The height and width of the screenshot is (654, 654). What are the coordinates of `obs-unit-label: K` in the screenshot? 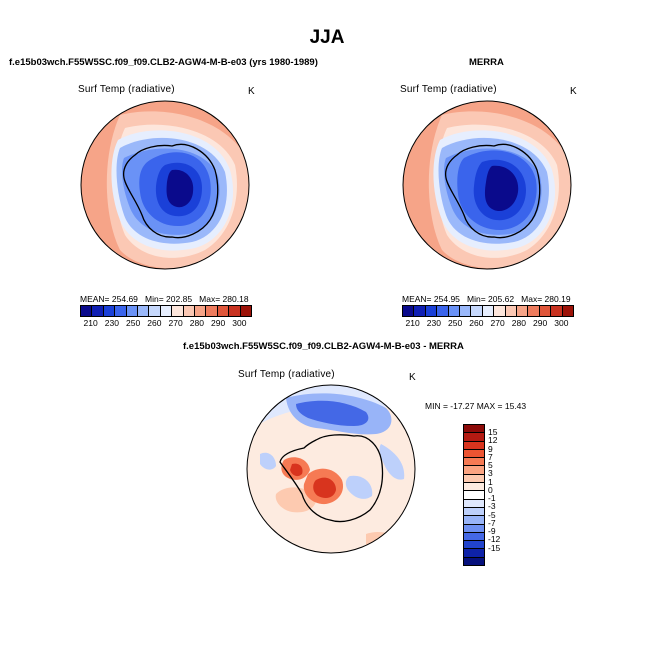 It's located at (573, 91).